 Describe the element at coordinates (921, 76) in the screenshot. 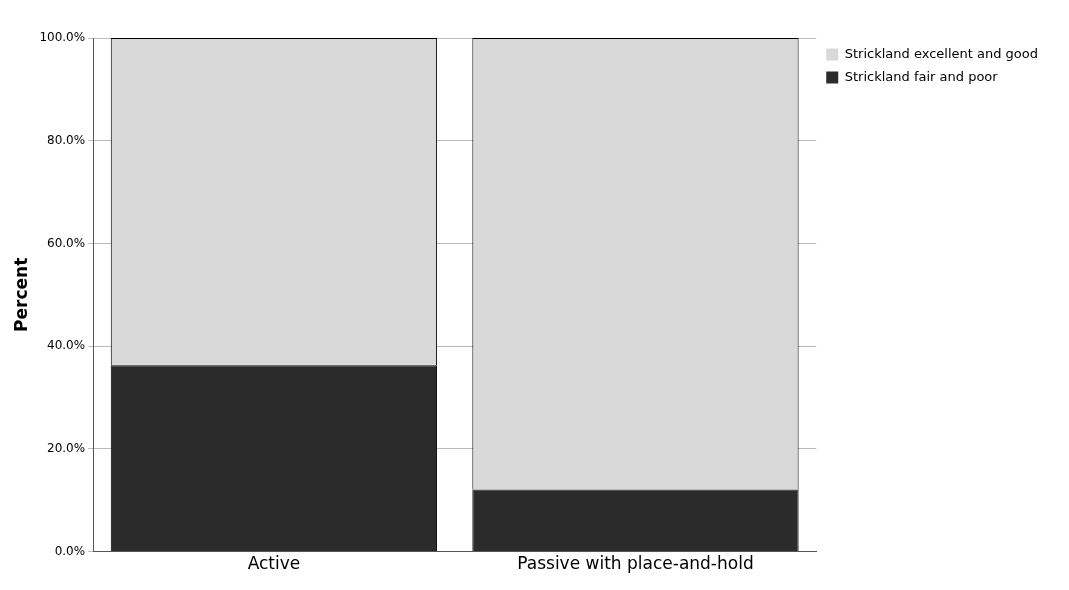

I see `legend-label: Strickland fair and poor` at that location.